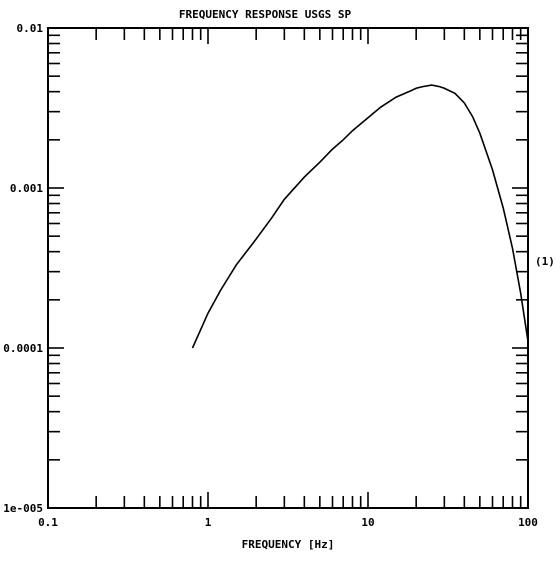 This screenshot has height=562, width=560. Describe the element at coordinates (367, 522) in the screenshot. I see `x-tick-label: 10` at that location.